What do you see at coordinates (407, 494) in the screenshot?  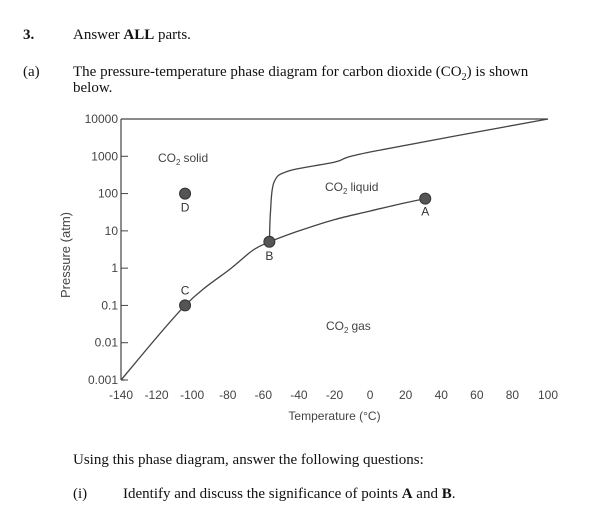 I see `sub-text-a: A` at bounding box center [407, 494].